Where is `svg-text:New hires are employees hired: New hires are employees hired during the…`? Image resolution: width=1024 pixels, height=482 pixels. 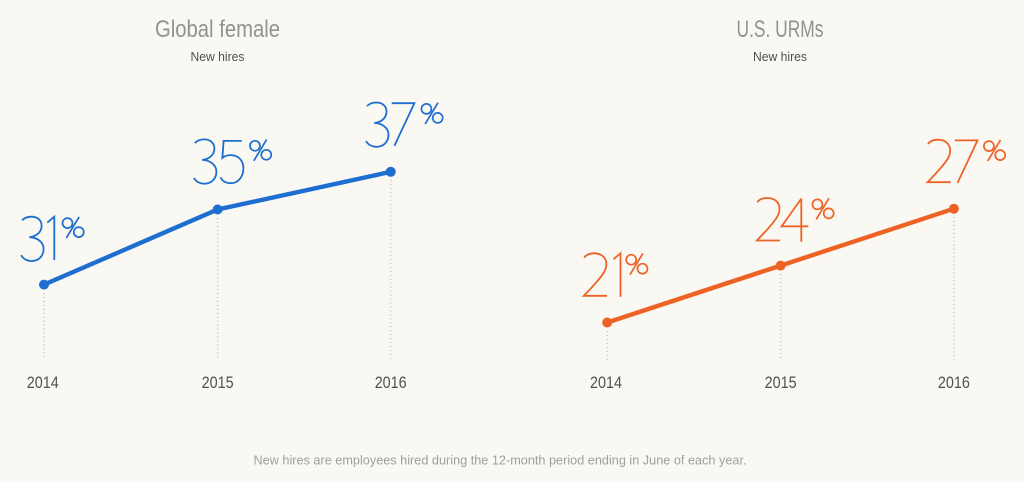 svg-text:New hires are employees hired: New hires are employees hired during the… is located at coordinates (500, 460).